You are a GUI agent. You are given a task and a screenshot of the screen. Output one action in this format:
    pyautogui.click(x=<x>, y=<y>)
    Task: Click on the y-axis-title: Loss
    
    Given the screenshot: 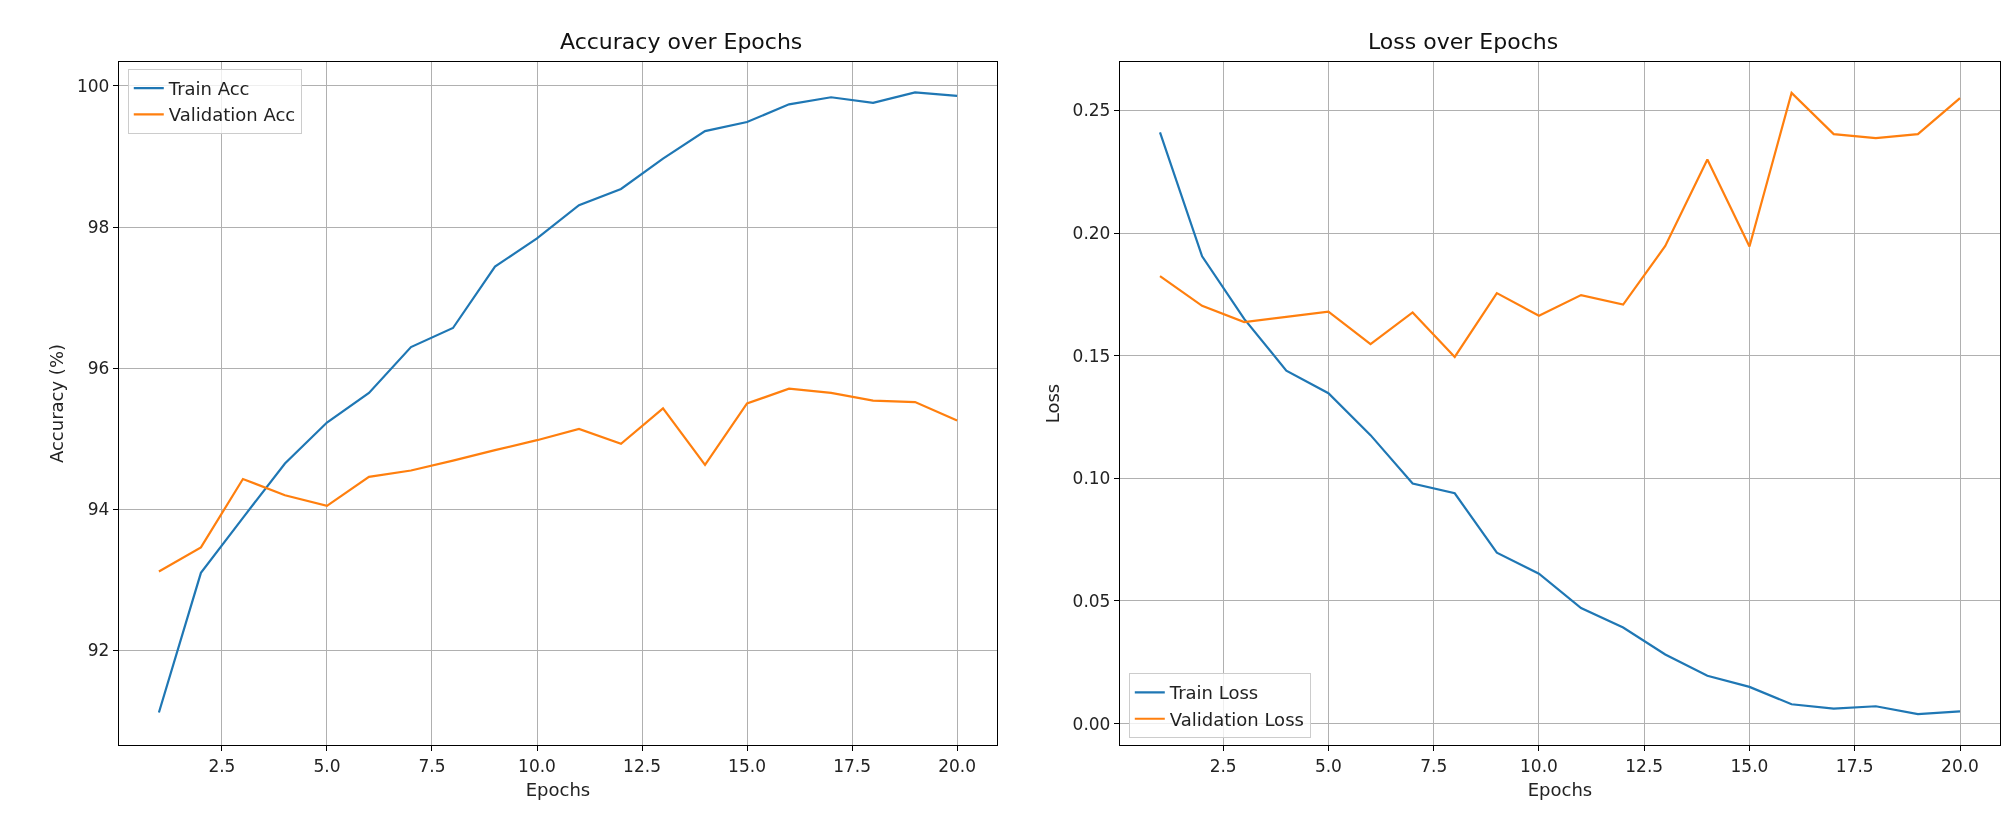 What is the action you would take?
    pyautogui.click(x=1052, y=403)
    